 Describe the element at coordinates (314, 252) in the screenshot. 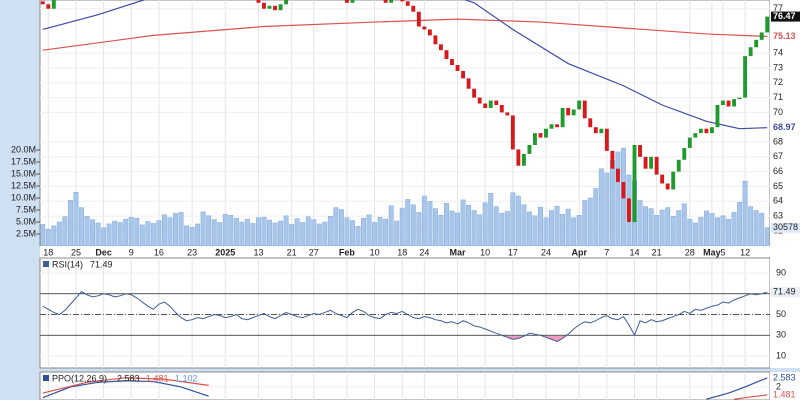

I see `x-tick-label: 27` at that location.